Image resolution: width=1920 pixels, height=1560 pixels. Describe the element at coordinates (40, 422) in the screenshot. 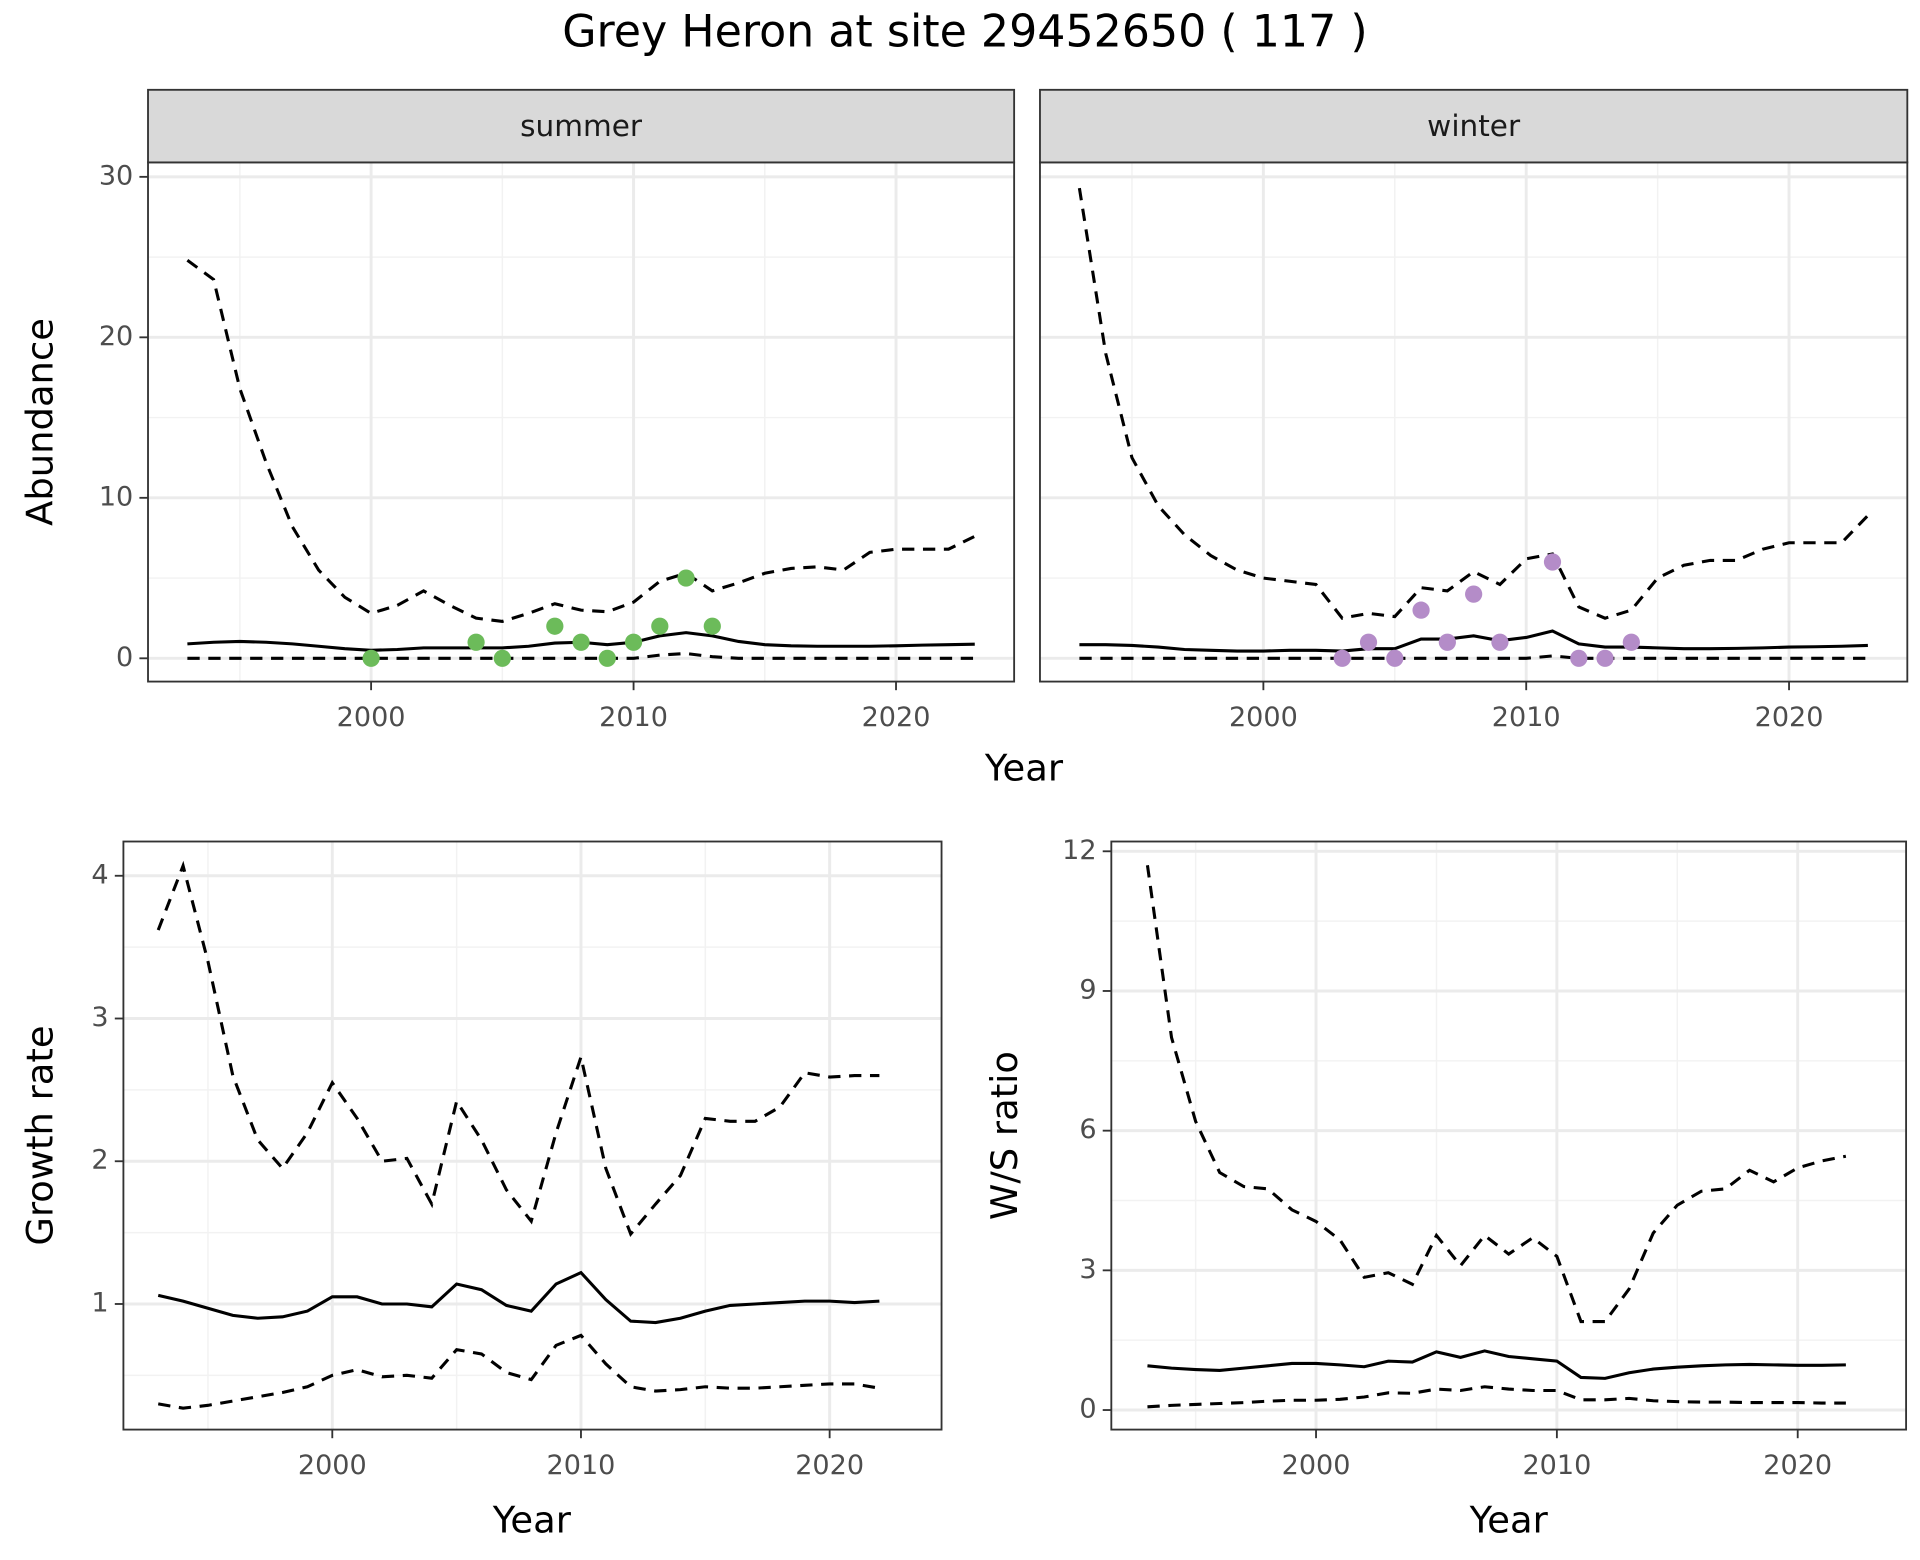

I see `y-axis-title: Abundance` at that location.